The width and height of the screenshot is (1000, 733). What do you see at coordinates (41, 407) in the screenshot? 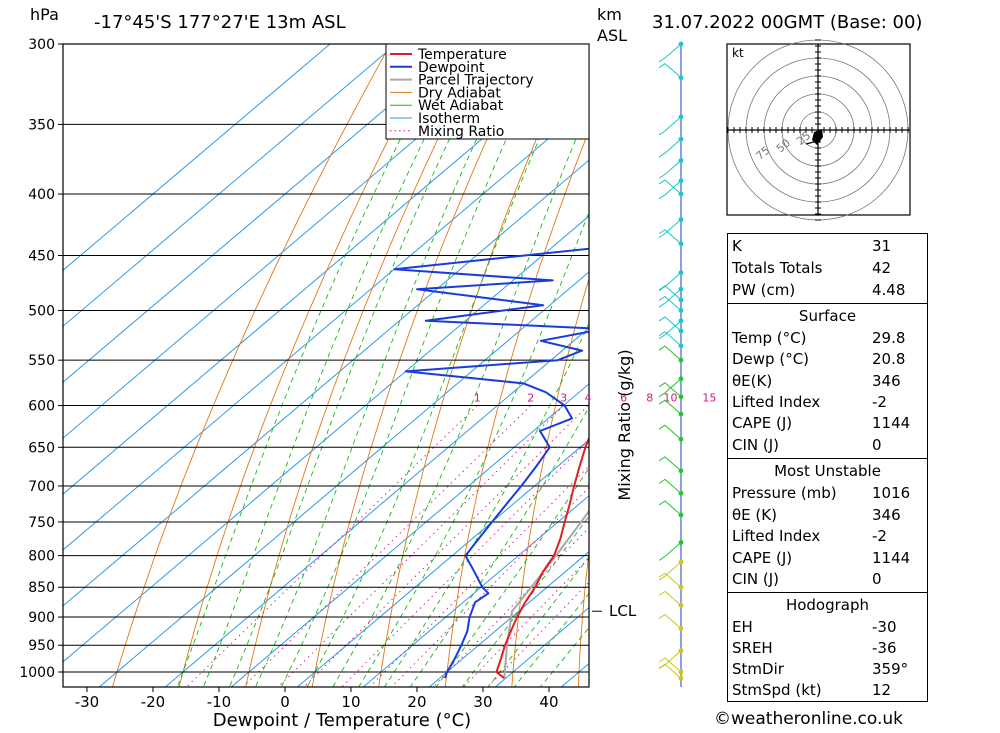
I see `pressure-tick-label: 600` at bounding box center [41, 407].